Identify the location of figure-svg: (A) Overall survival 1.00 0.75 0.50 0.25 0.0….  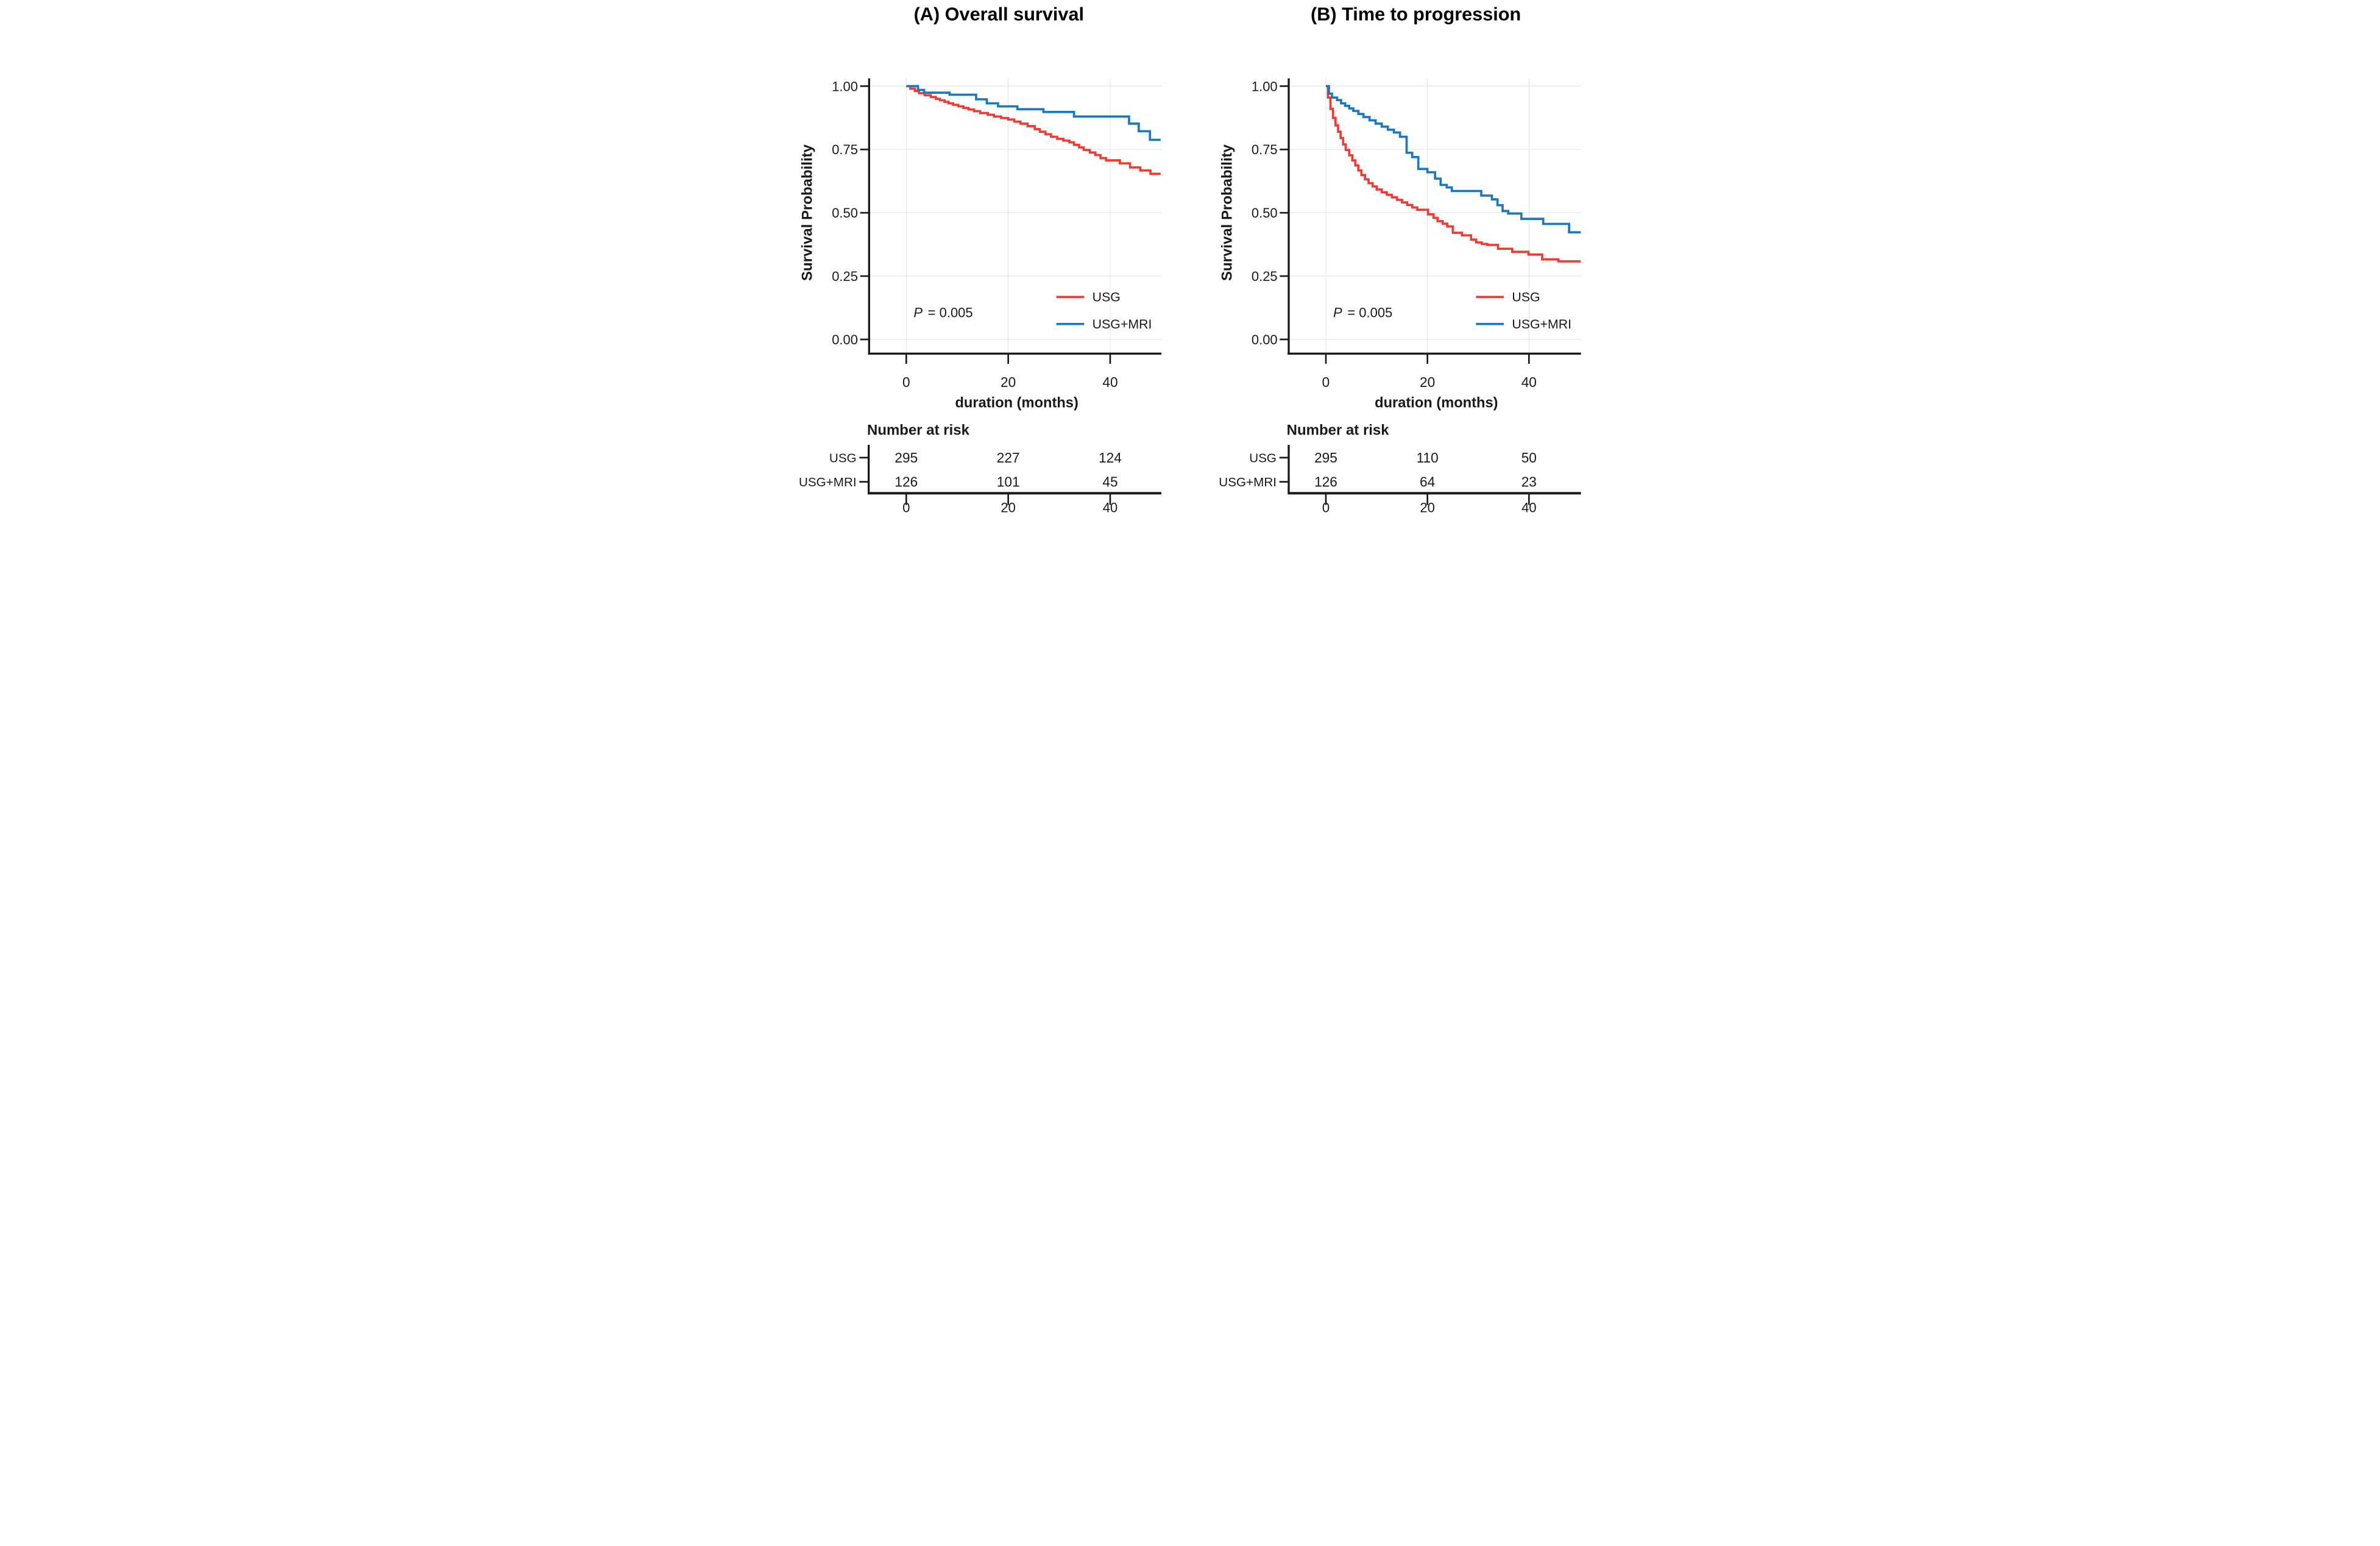
(1190, 260).